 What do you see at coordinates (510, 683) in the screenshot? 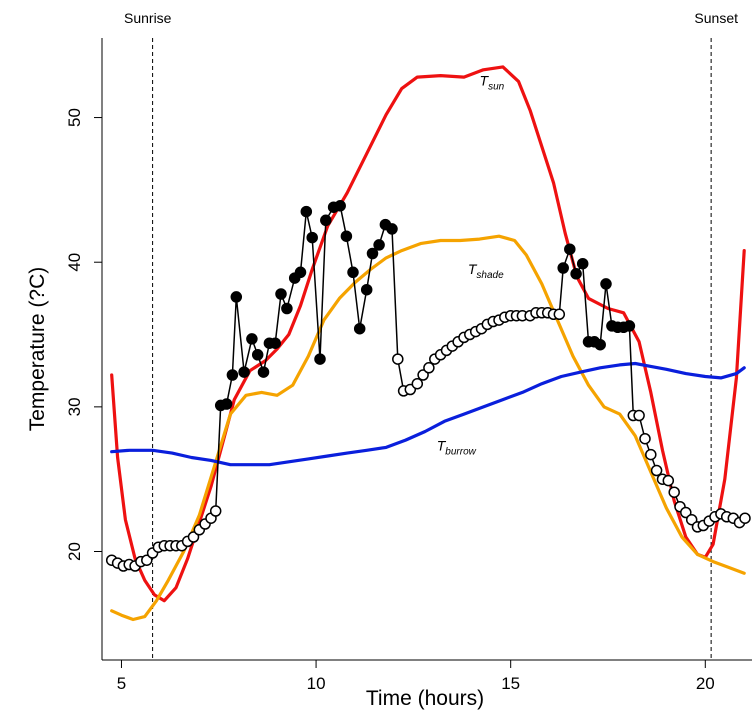
I see `x-tick-label: 15` at bounding box center [510, 683].